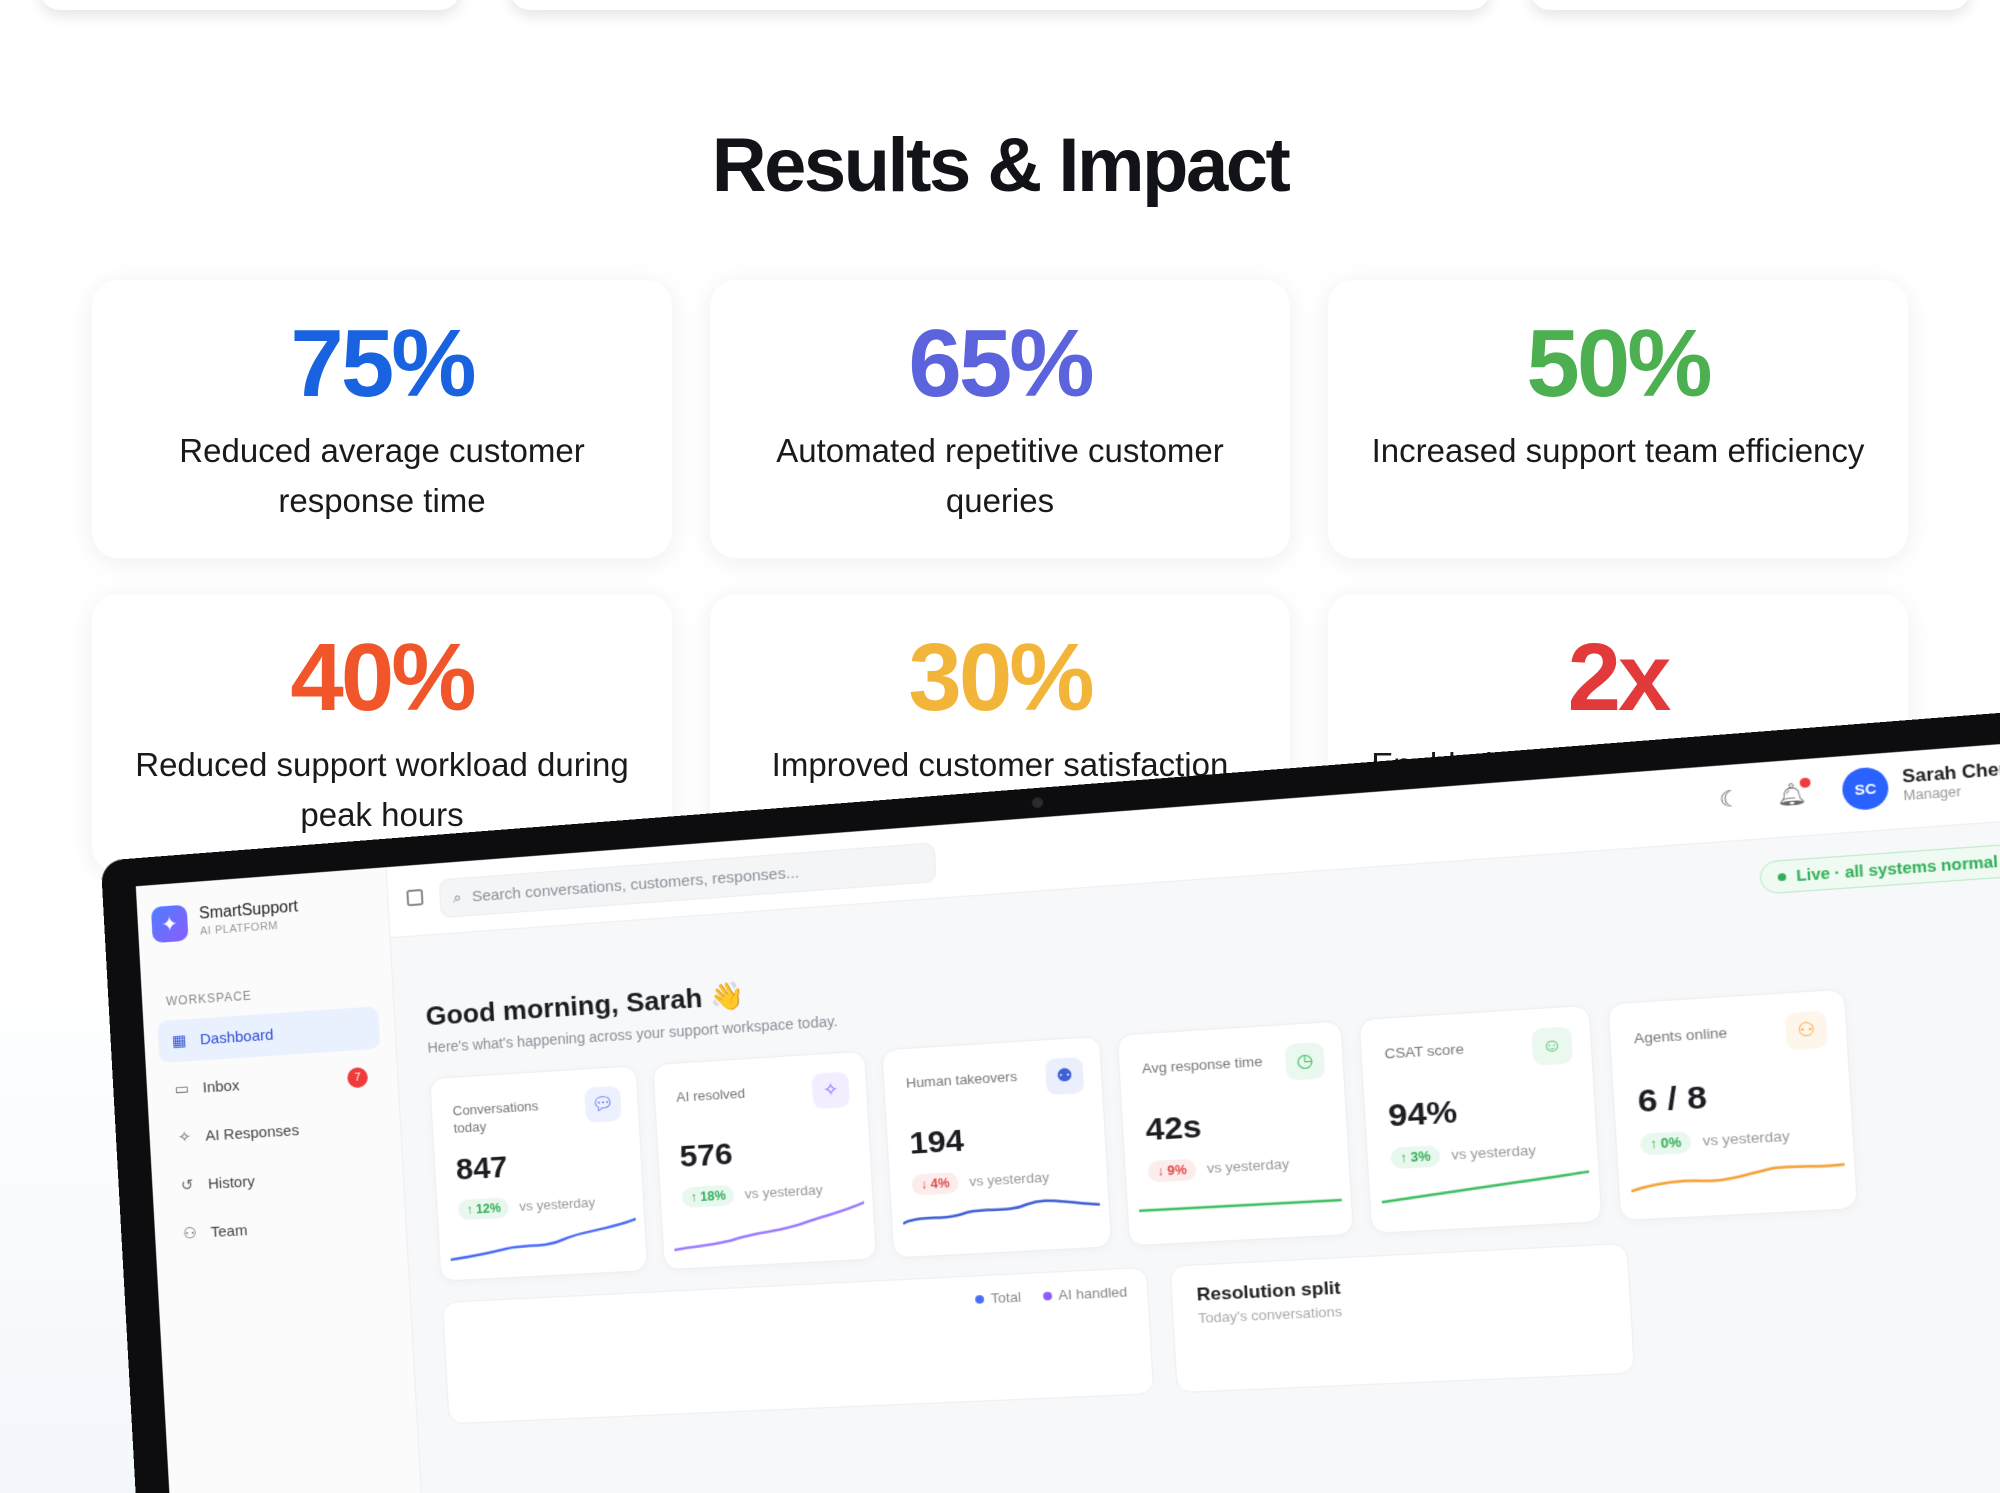 This screenshot has width=2000, height=1493. I want to click on clock-icon: ◷, so click(1305, 1061).